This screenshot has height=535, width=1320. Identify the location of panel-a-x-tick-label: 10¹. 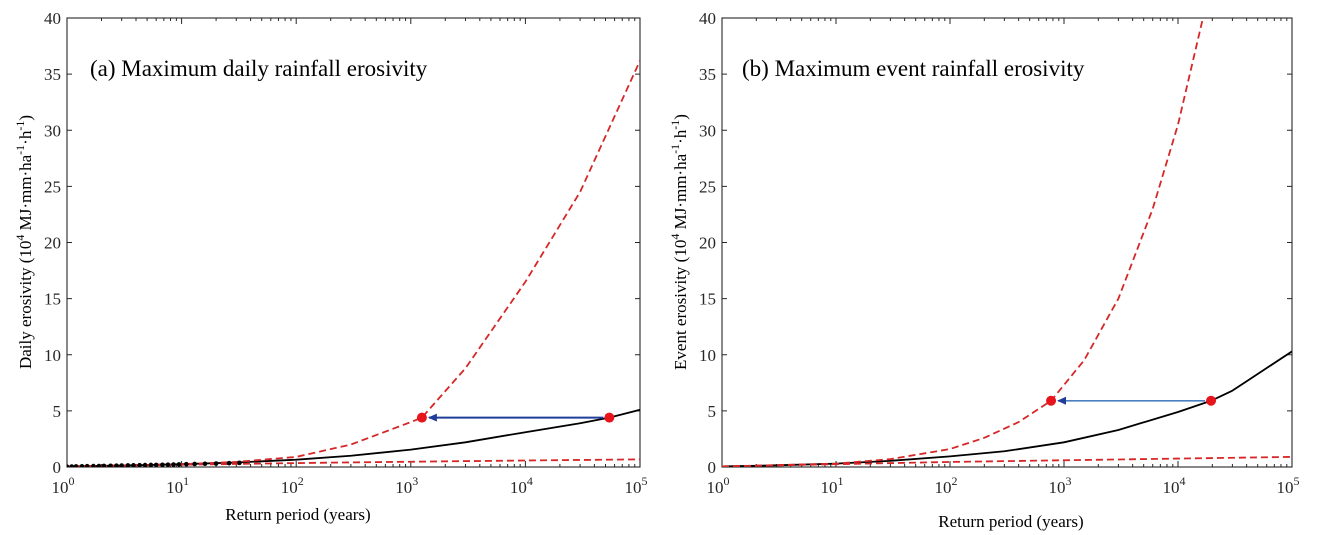
(177, 485).